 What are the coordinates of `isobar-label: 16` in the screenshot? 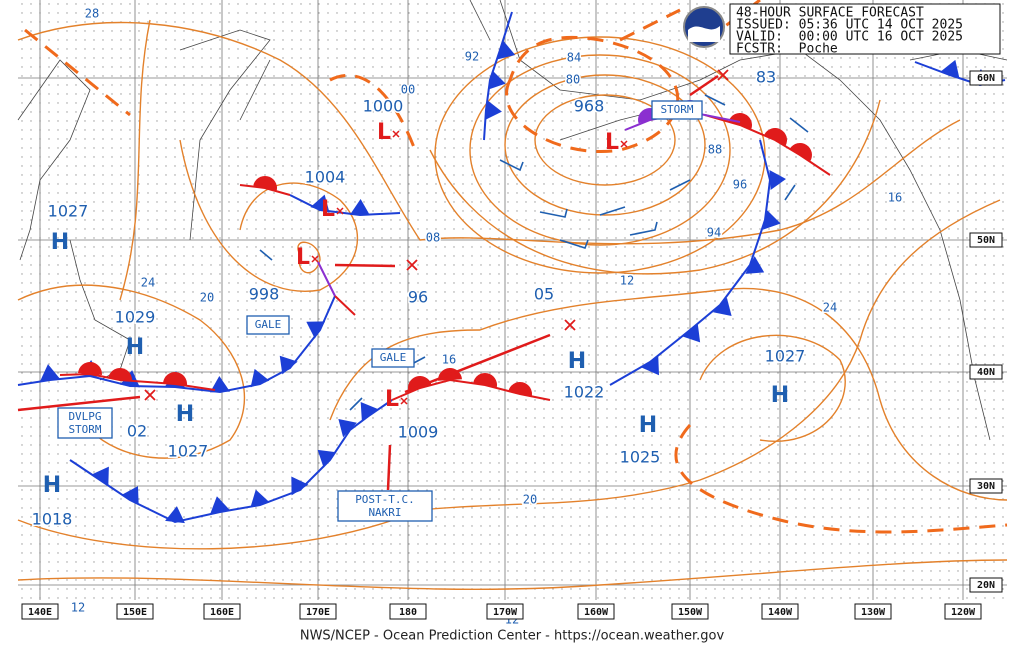 It's located at (449, 360).